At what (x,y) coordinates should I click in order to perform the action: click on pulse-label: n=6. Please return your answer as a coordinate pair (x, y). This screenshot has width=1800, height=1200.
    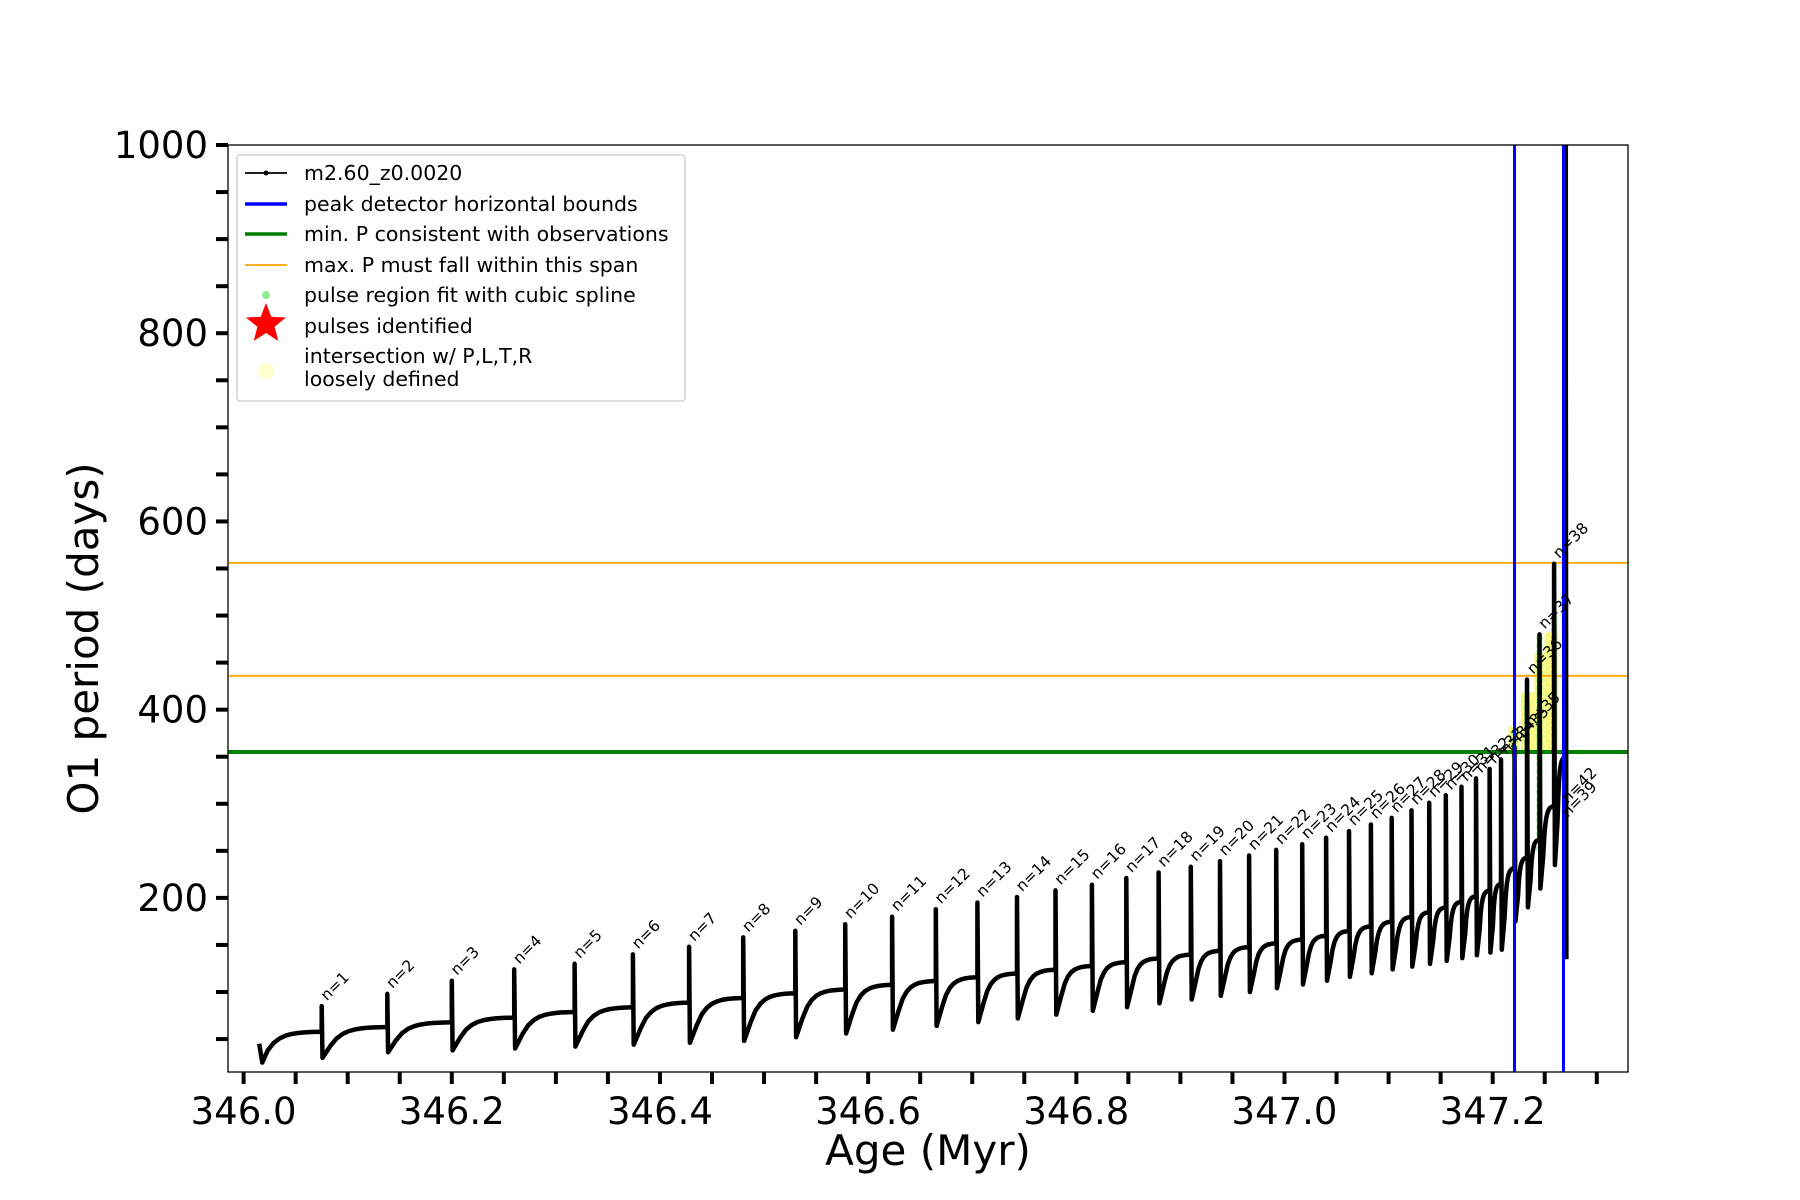
    Looking at the image, I should click on (646, 935).